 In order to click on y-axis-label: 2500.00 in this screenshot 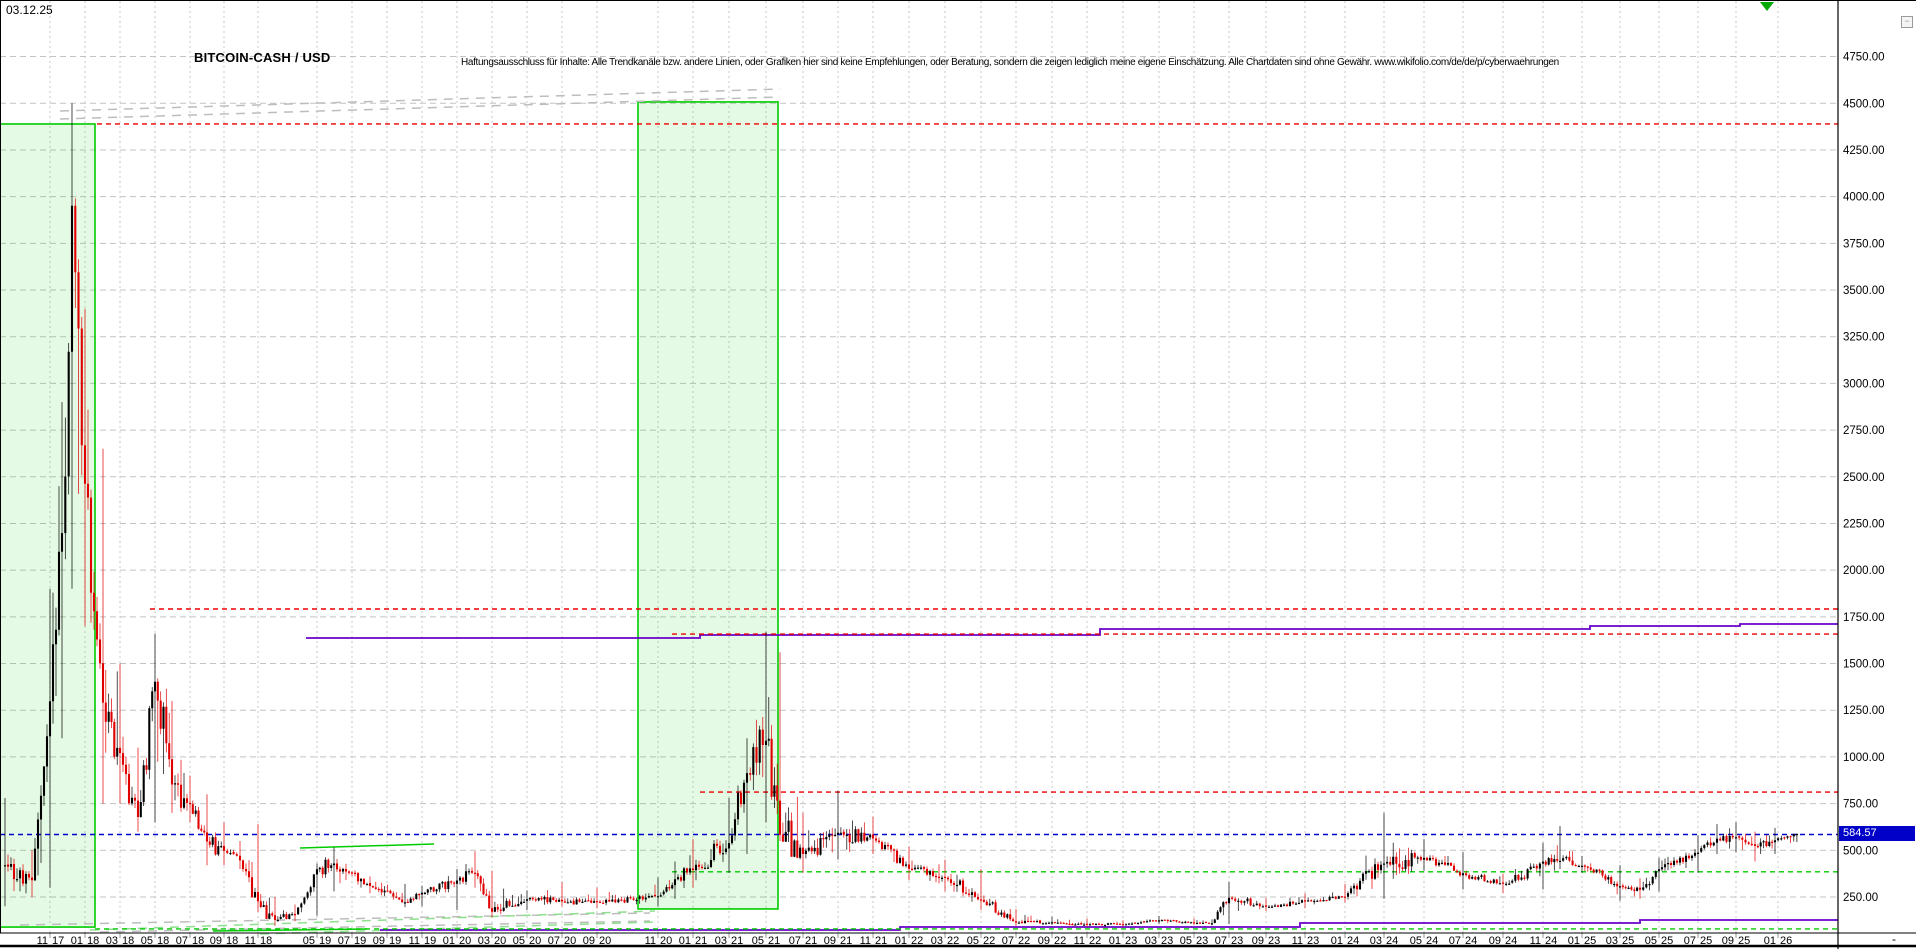, I will do `click(1864, 478)`.